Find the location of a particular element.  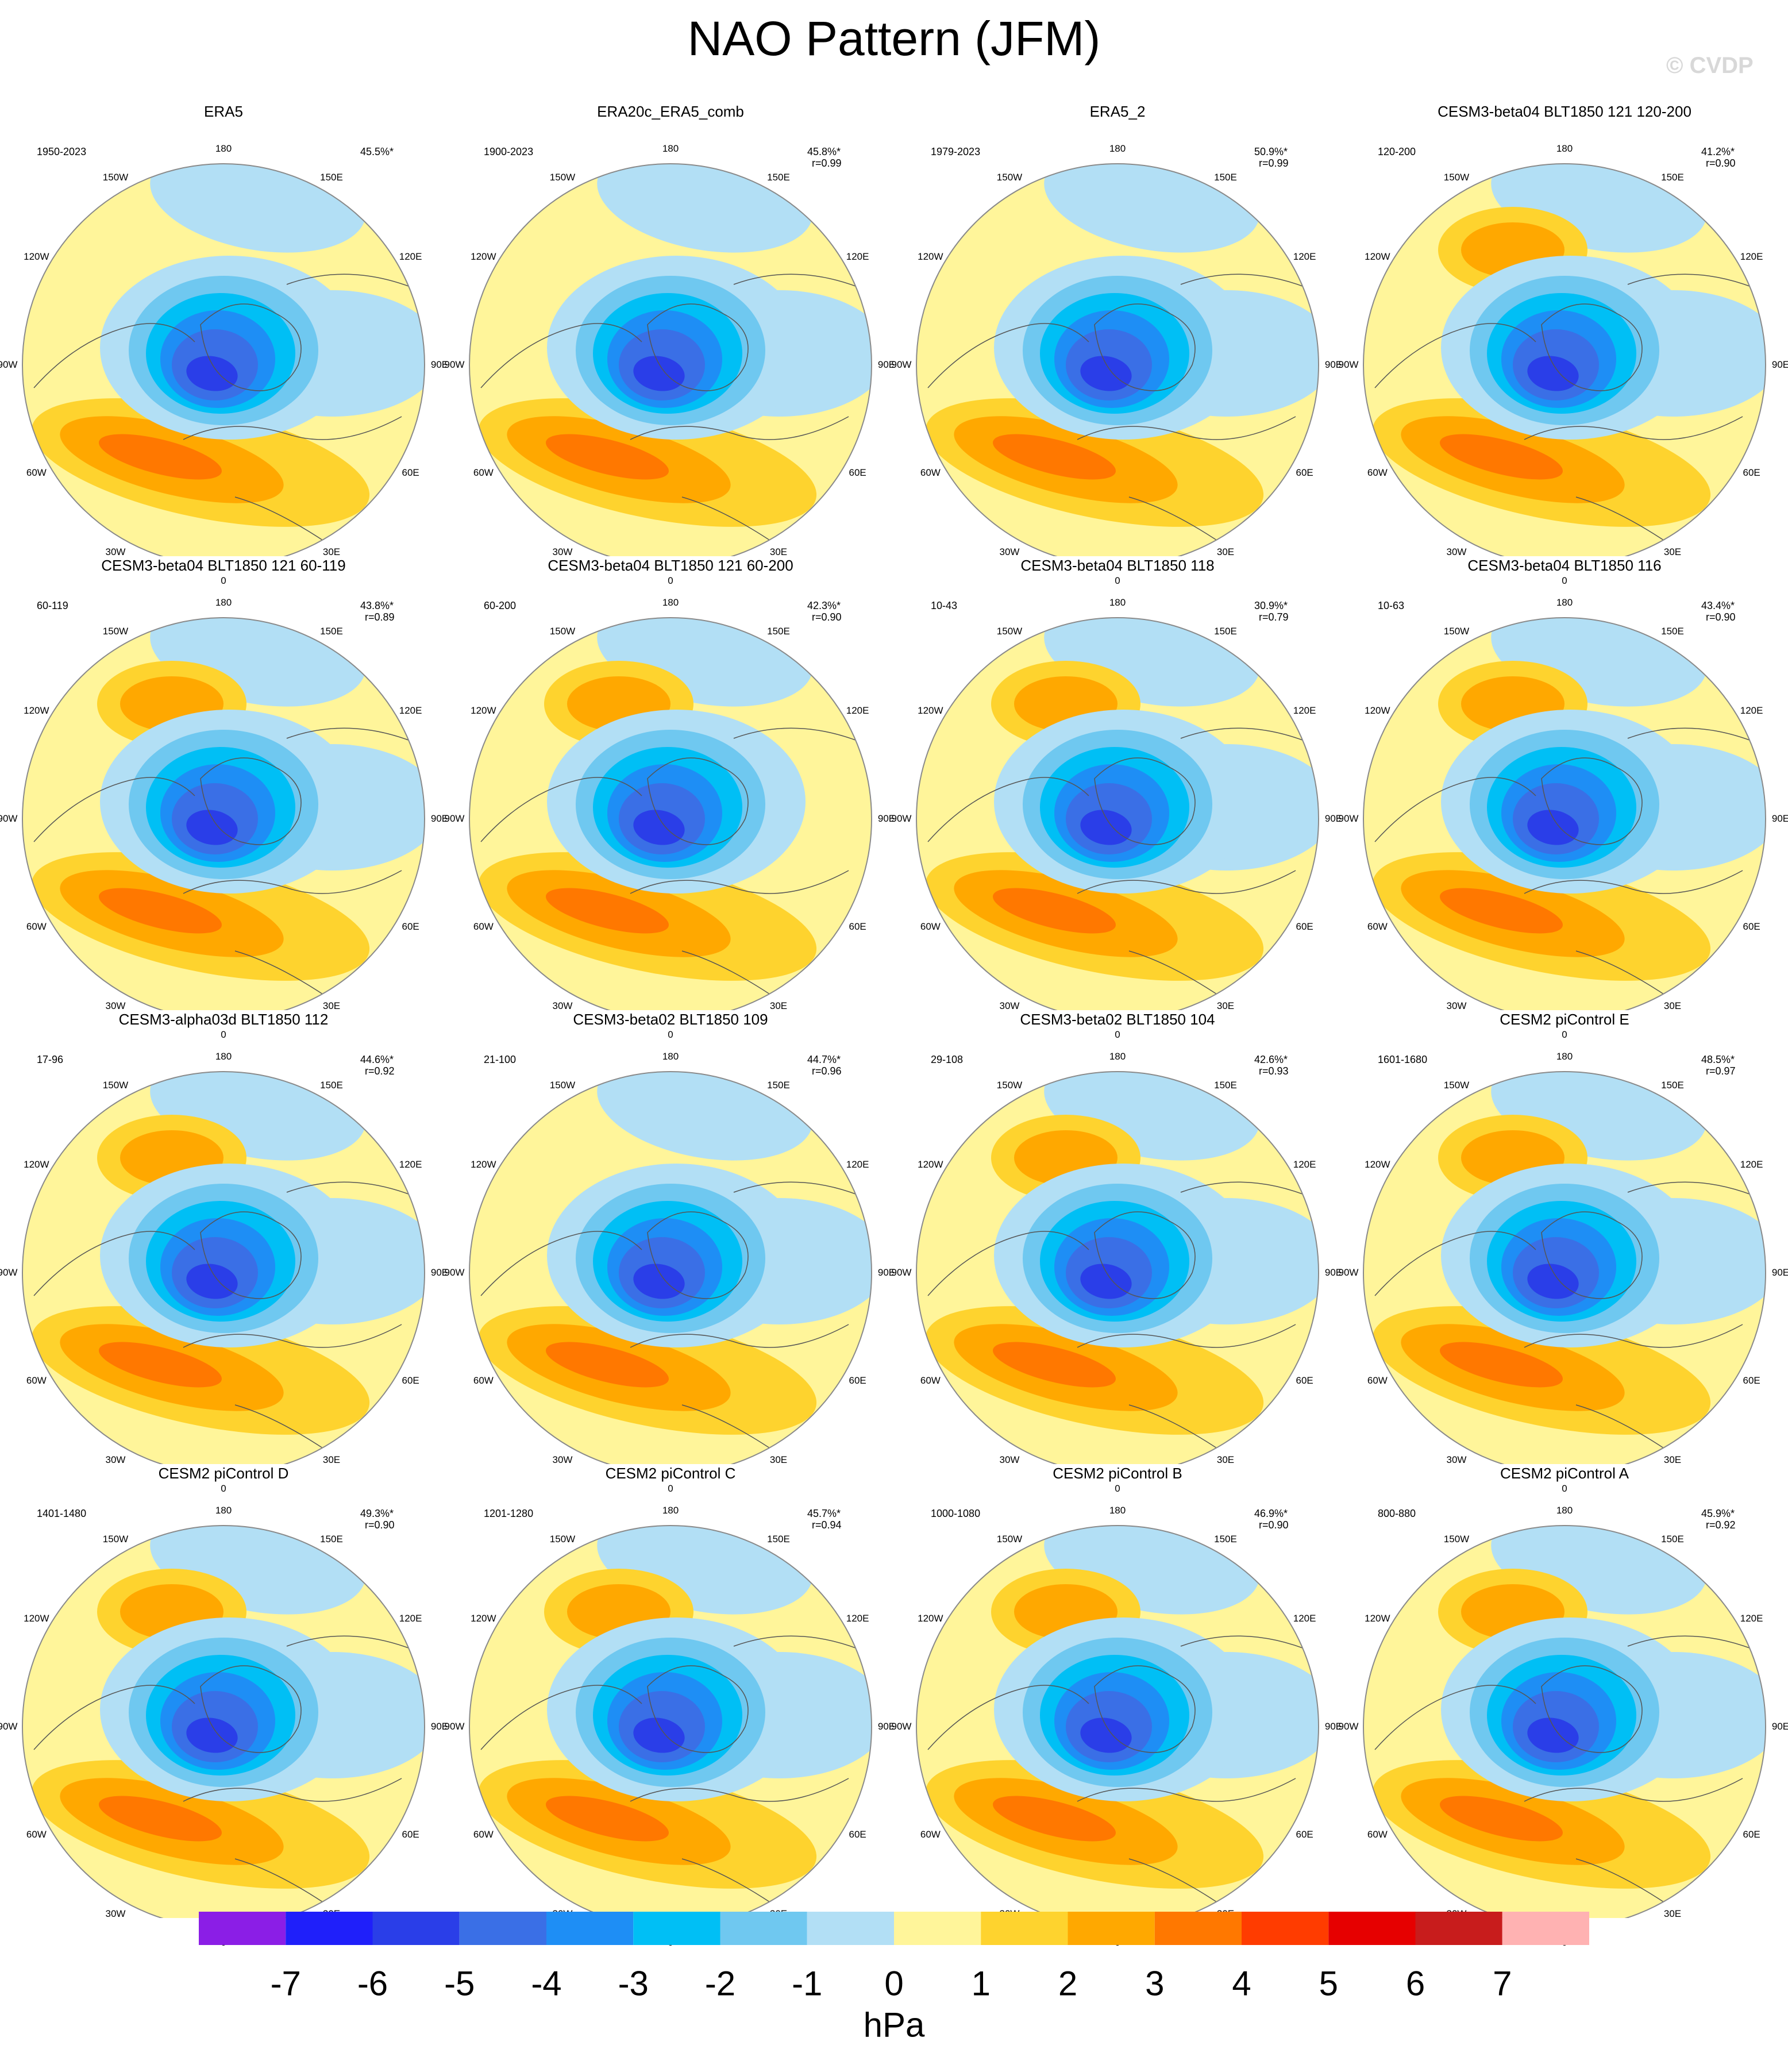

panel-correlation: r=0.93 is located at coordinates (1274, 1071).